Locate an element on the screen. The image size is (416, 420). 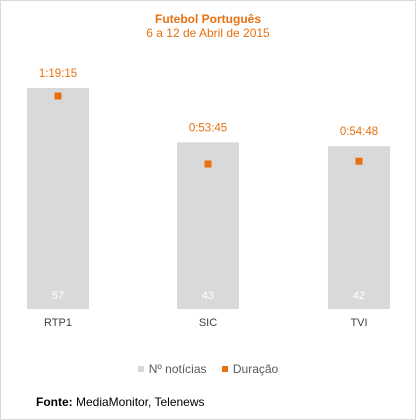
legend-swatch-noticias is located at coordinates (140, 368).